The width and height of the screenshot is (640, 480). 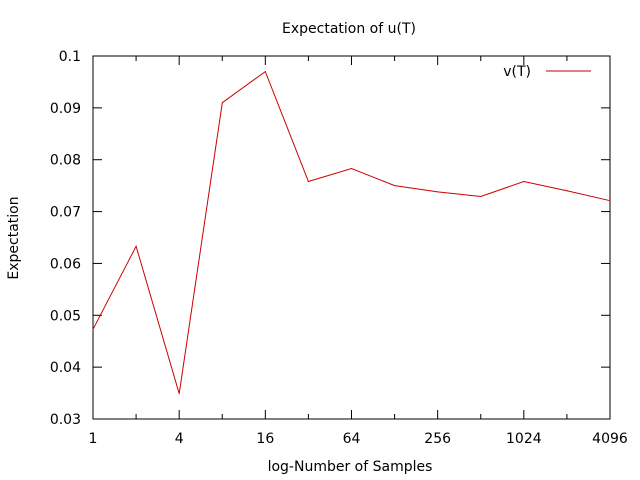 I want to click on x-tick-label: 256, so click(x=437, y=439).